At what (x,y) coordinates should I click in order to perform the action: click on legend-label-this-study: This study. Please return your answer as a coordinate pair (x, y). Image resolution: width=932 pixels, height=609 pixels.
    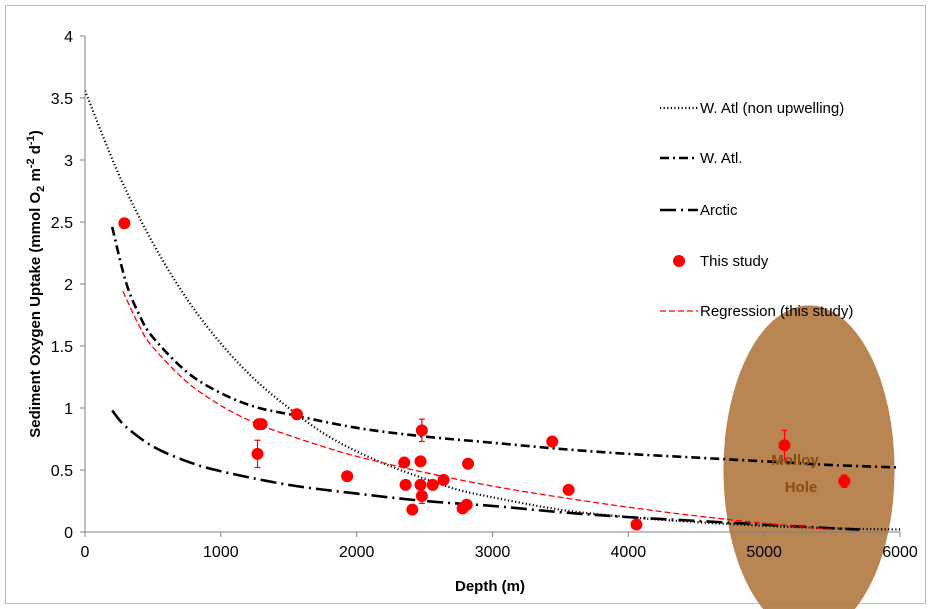
    Looking at the image, I should click on (734, 261).